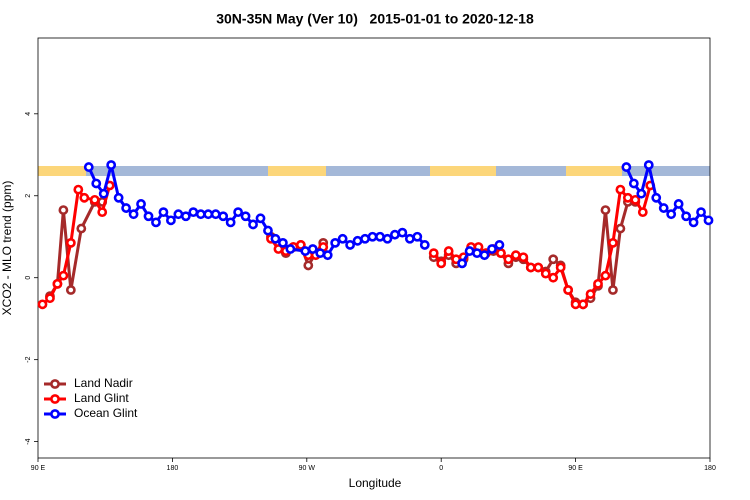  I want to click on y-tick-label: -2, so click(28, 359).